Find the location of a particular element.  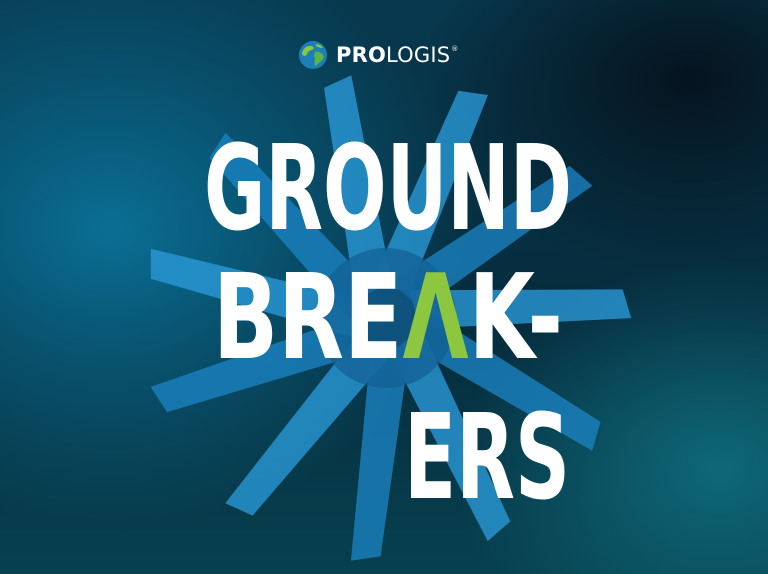

title-line-2: BREΛK- is located at coordinates (388, 317).